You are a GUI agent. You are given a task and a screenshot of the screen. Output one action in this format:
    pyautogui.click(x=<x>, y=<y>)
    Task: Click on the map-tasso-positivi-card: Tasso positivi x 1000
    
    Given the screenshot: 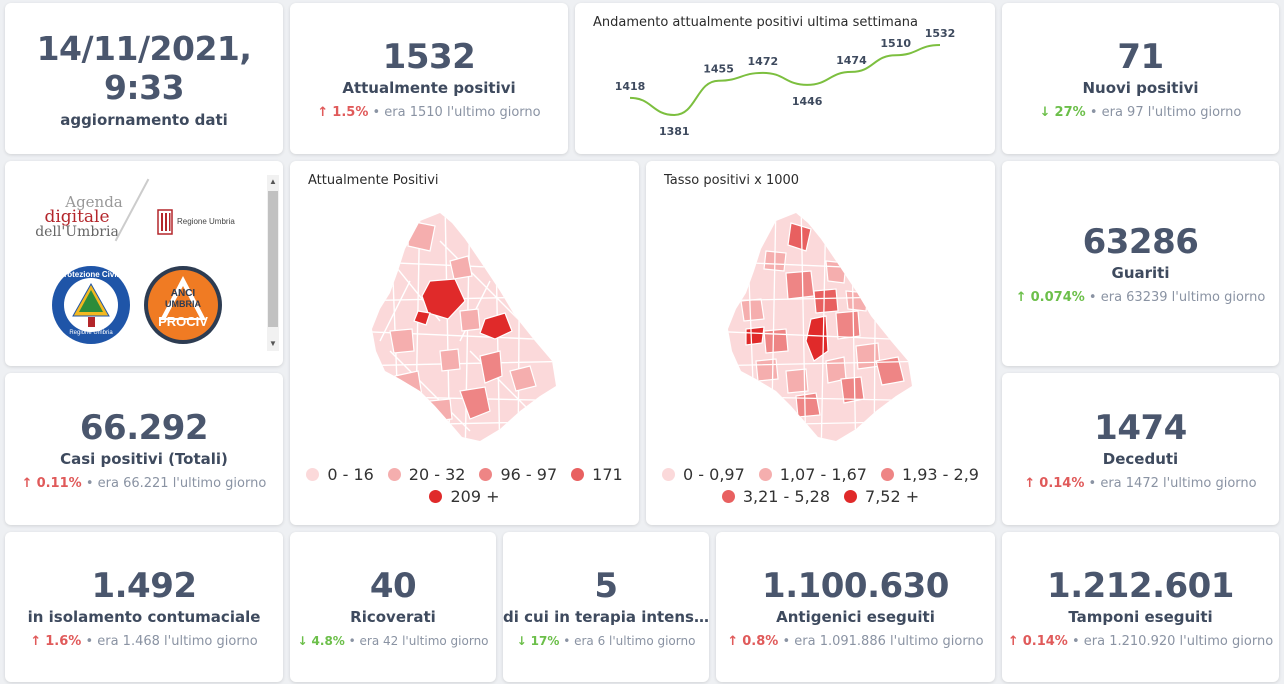 What is the action you would take?
    pyautogui.click(x=820, y=343)
    